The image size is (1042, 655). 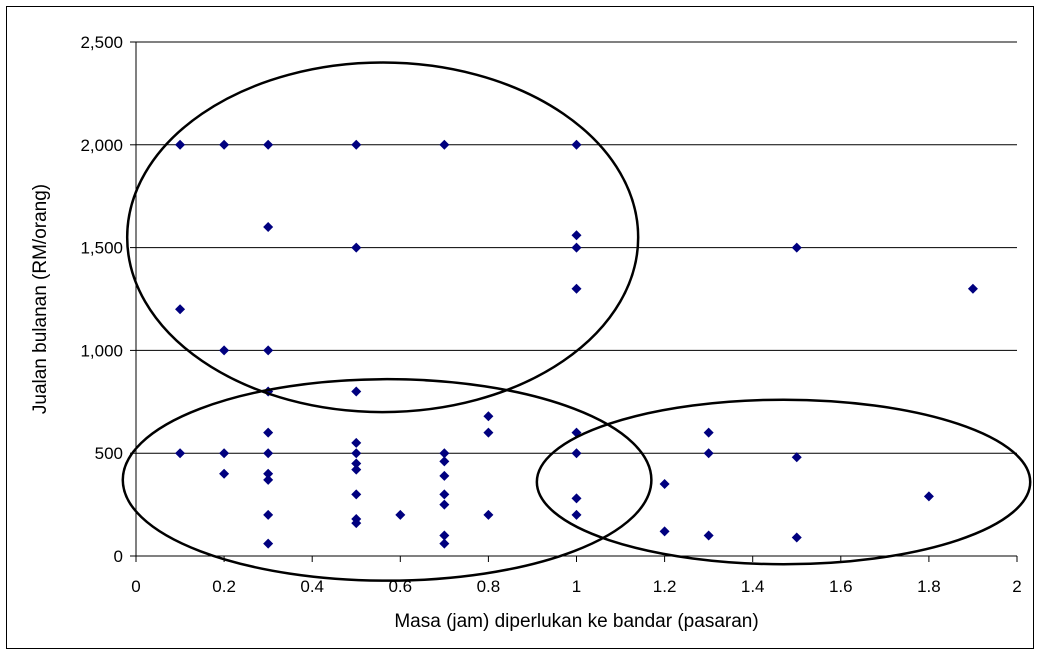 I want to click on x-tick-label: 1, so click(x=576, y=586).